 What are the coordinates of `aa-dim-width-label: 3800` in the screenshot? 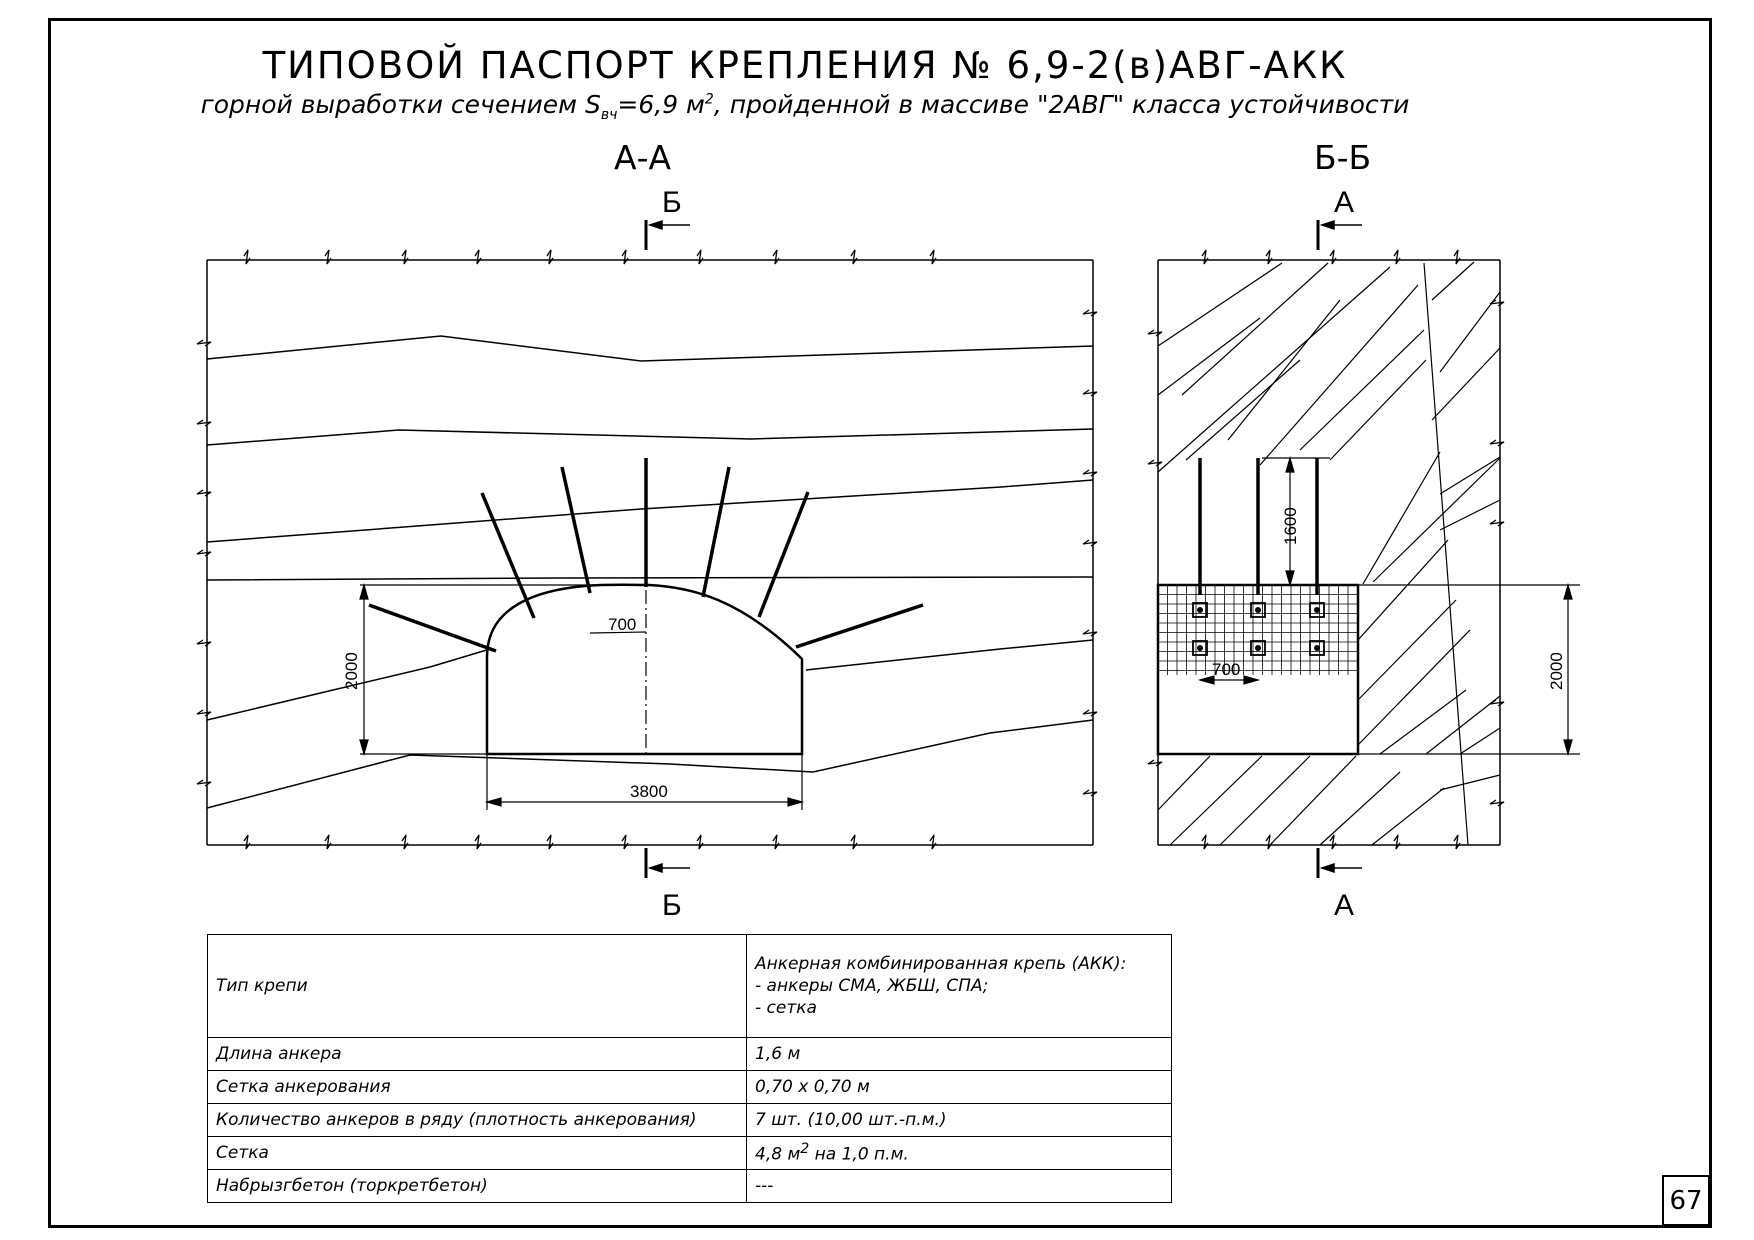 It's located at (649, 791).